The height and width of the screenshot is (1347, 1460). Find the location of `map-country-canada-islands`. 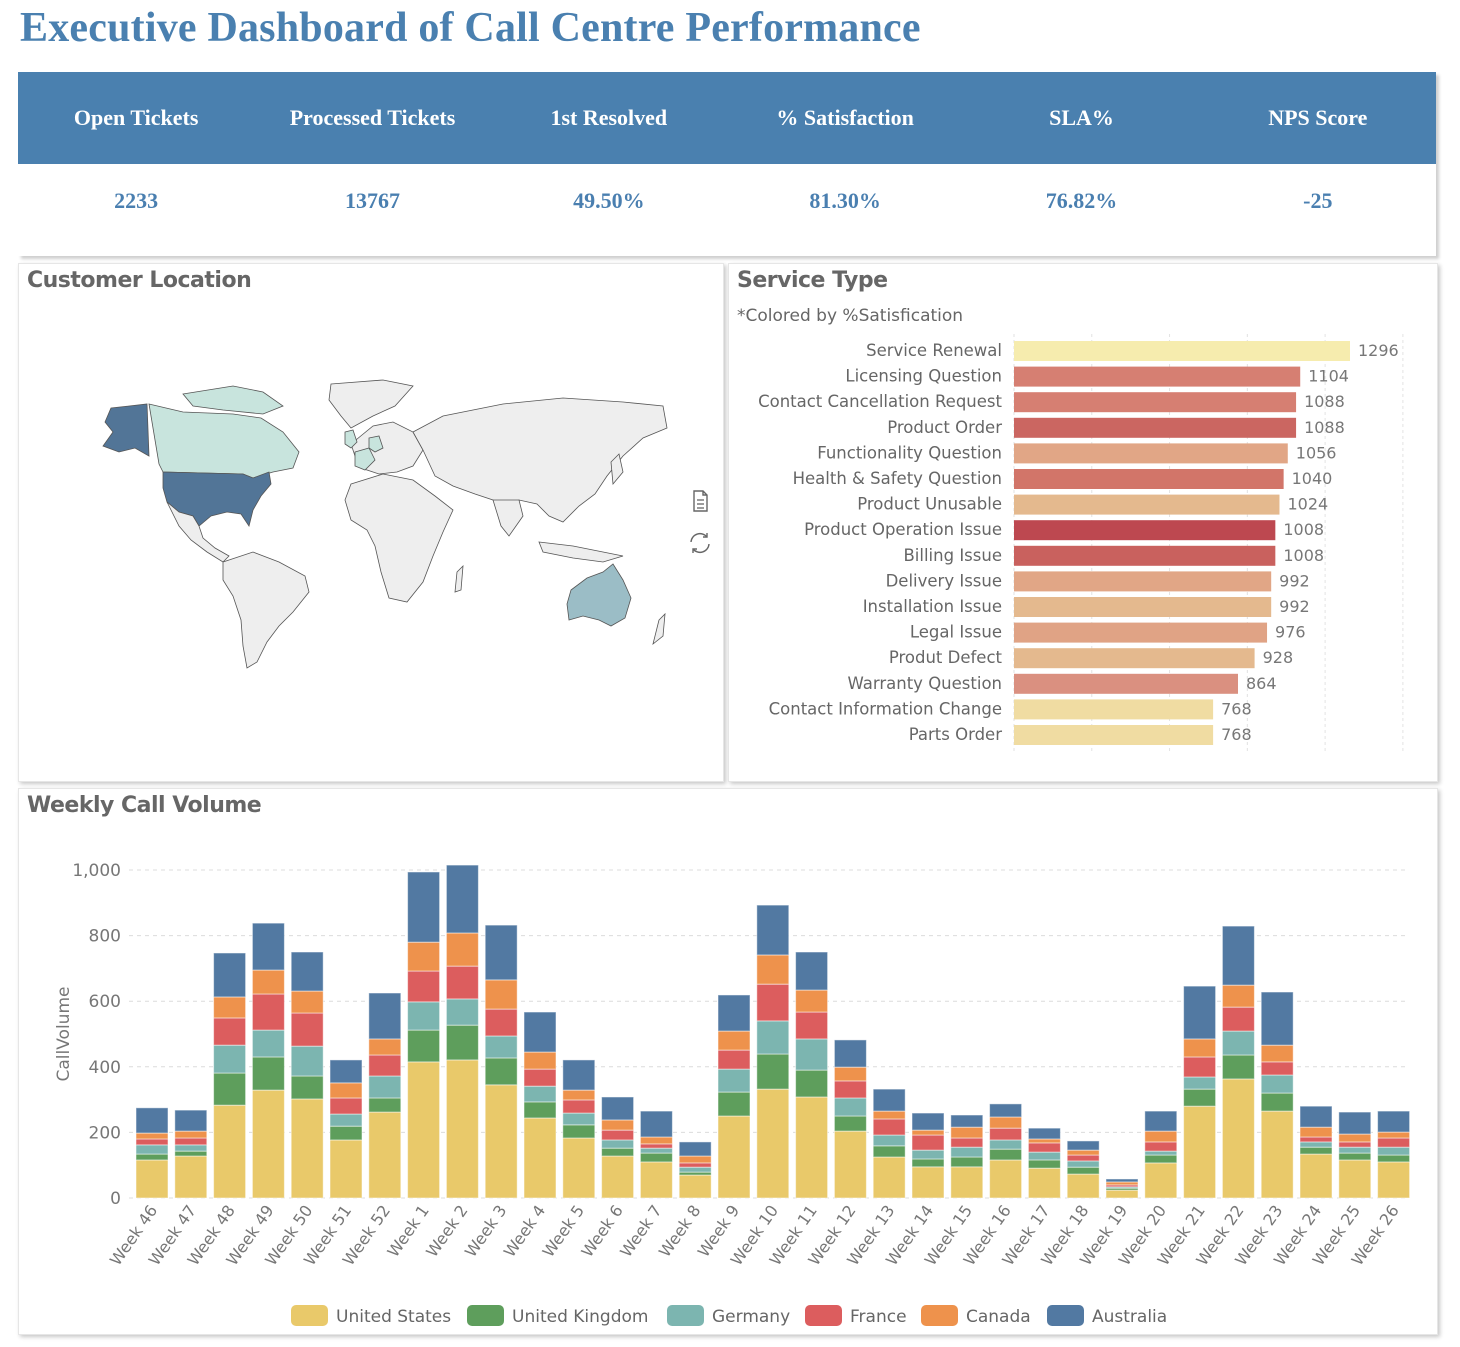

map-country-canada-islands is located at coordinates (233, 400).